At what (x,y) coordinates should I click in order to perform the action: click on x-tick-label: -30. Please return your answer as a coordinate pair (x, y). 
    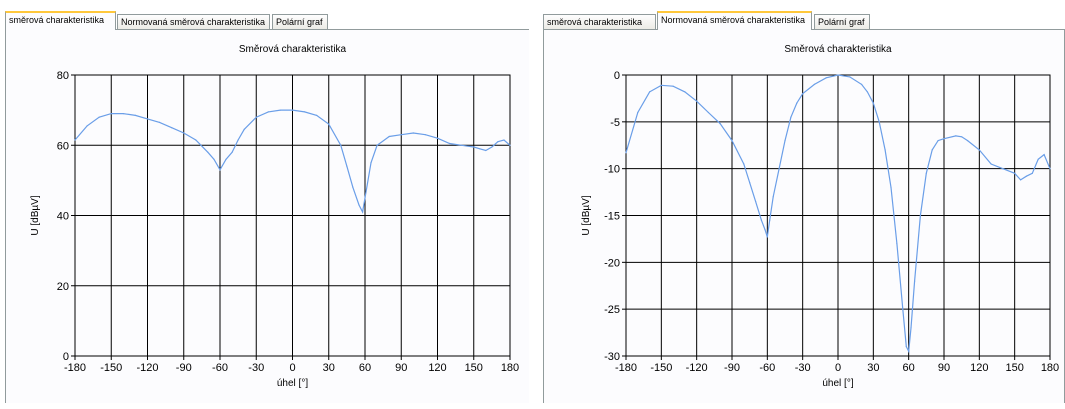
    Looking at the image, I should click on (256, 368).